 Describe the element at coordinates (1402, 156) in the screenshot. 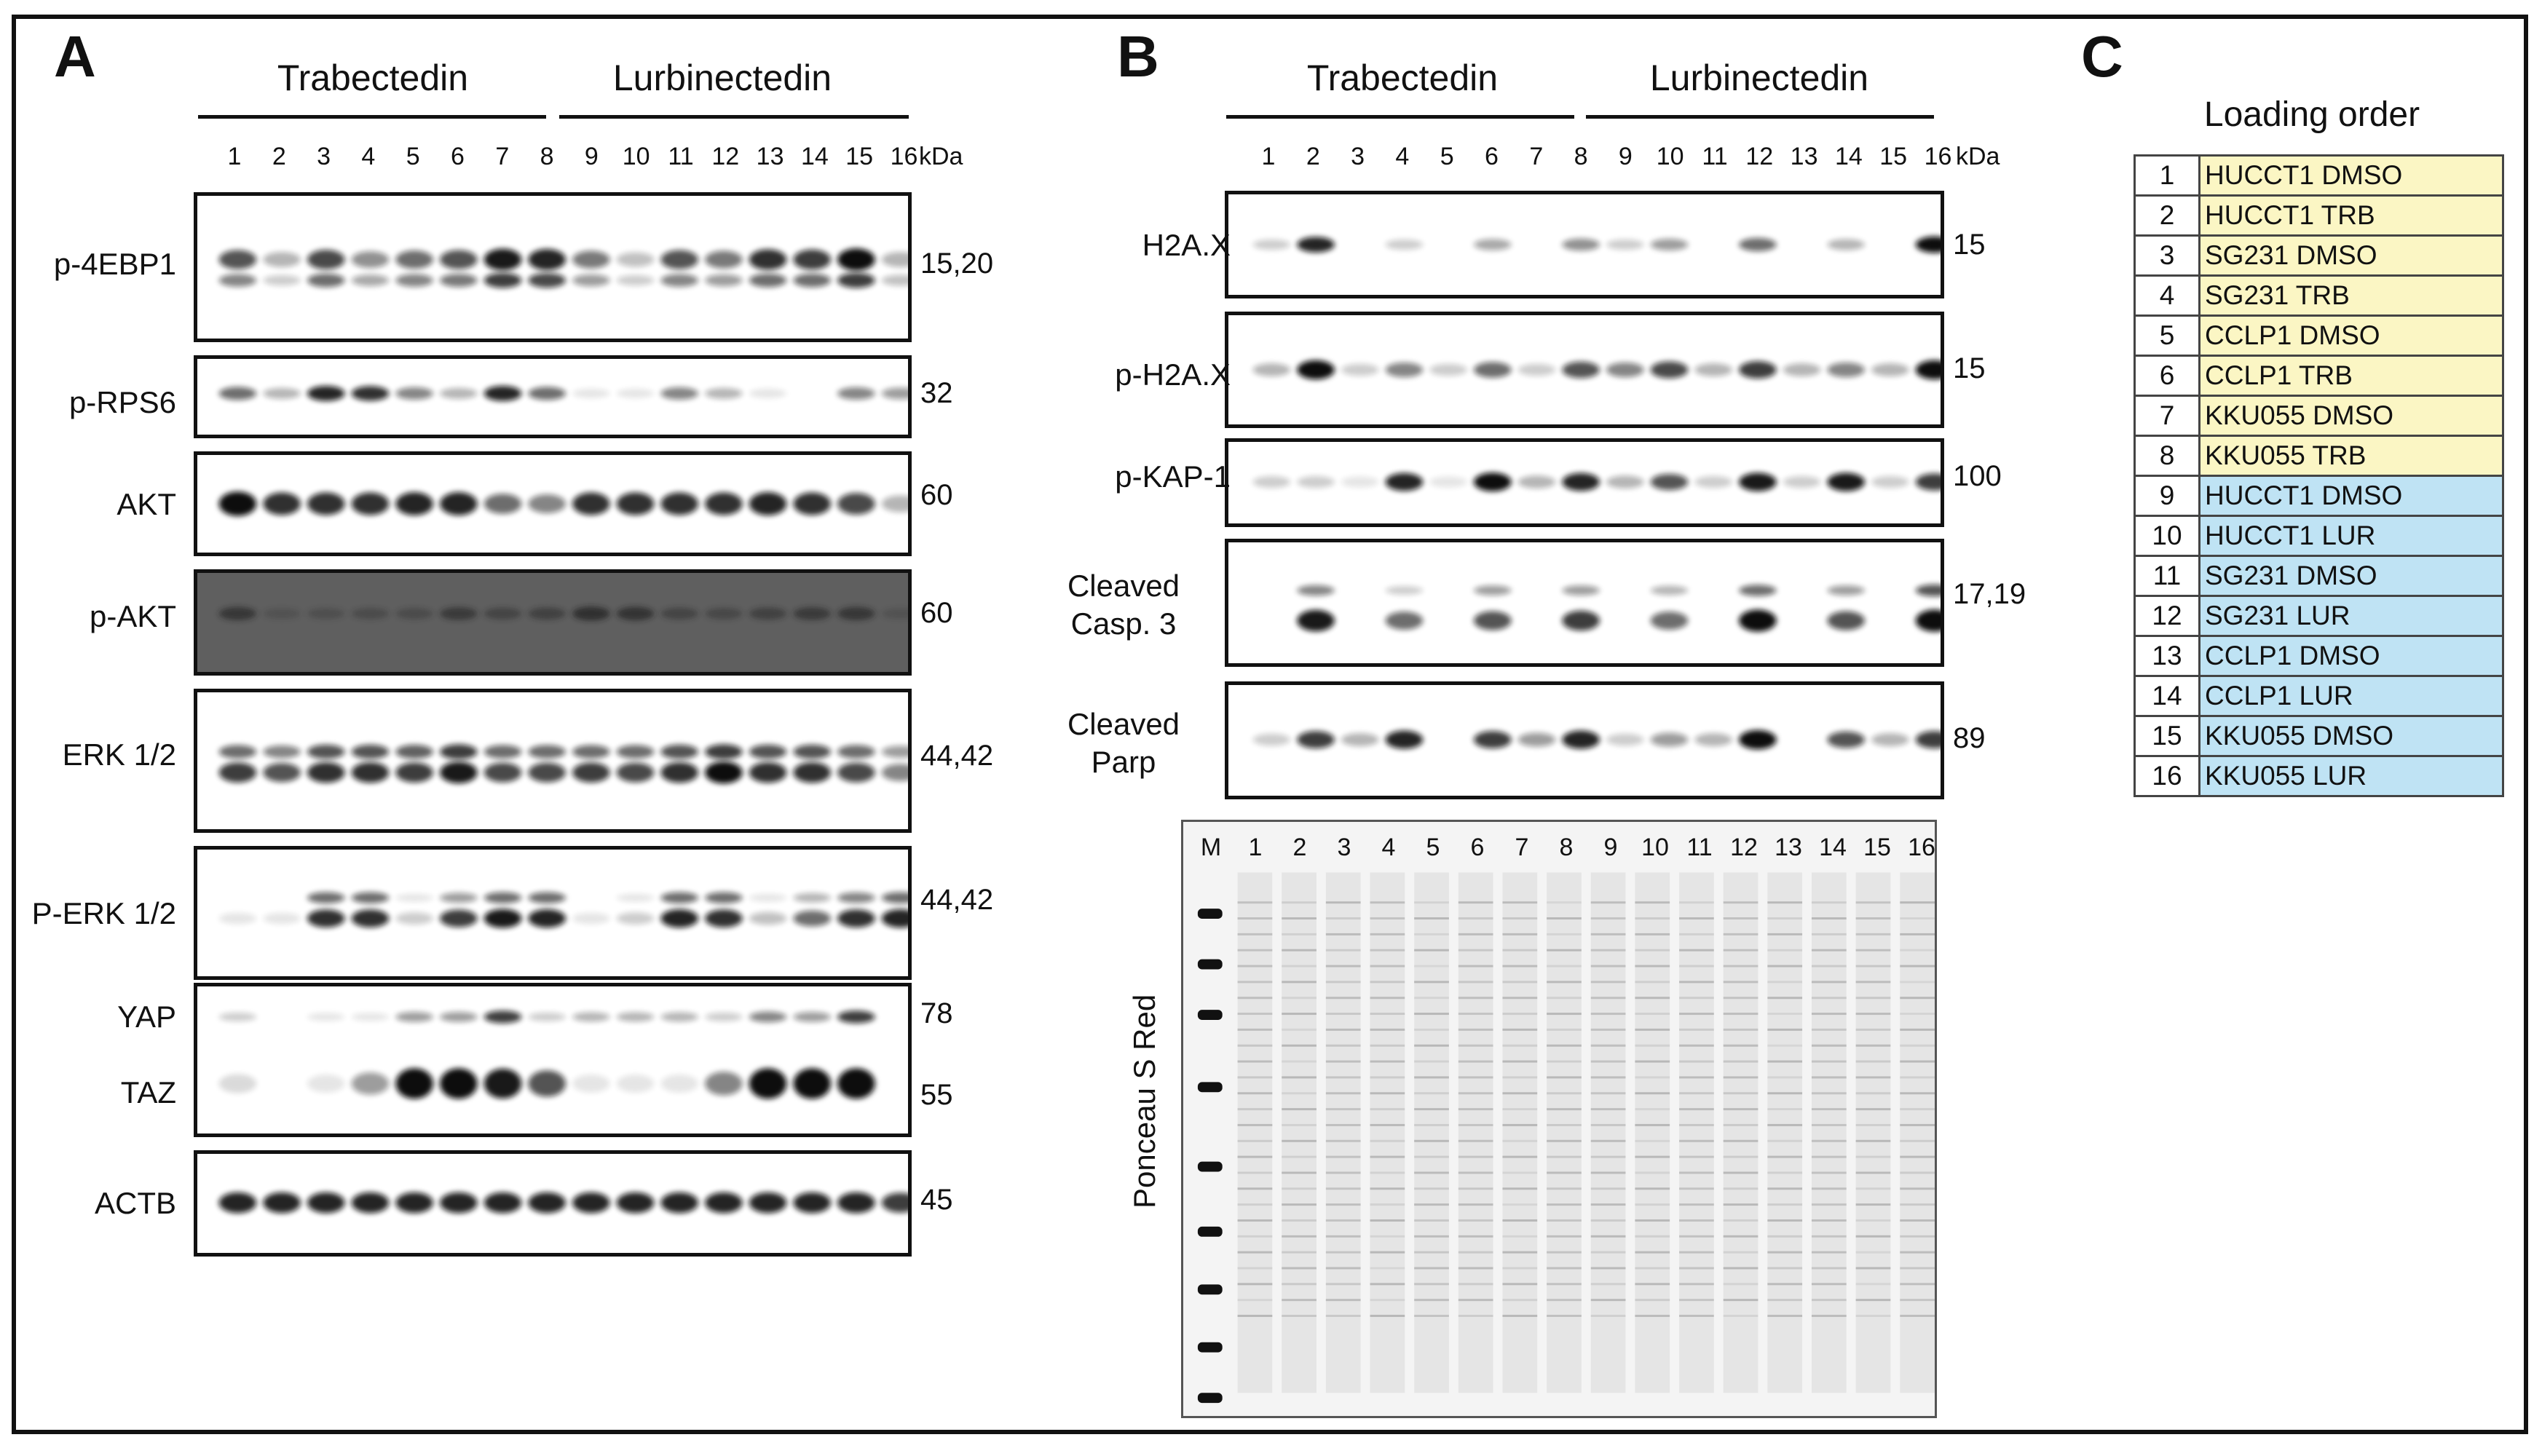

I see `panel-b-lane-4: 4` at that location.